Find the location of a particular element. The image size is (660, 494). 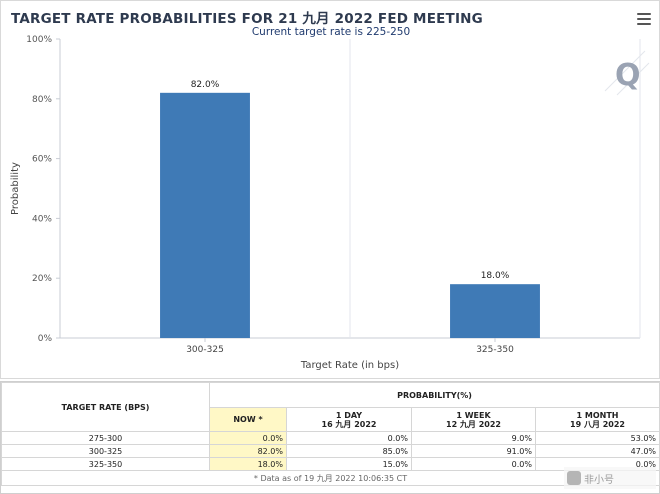

column-header-label: NOW * is located at coordinates (248, 419).